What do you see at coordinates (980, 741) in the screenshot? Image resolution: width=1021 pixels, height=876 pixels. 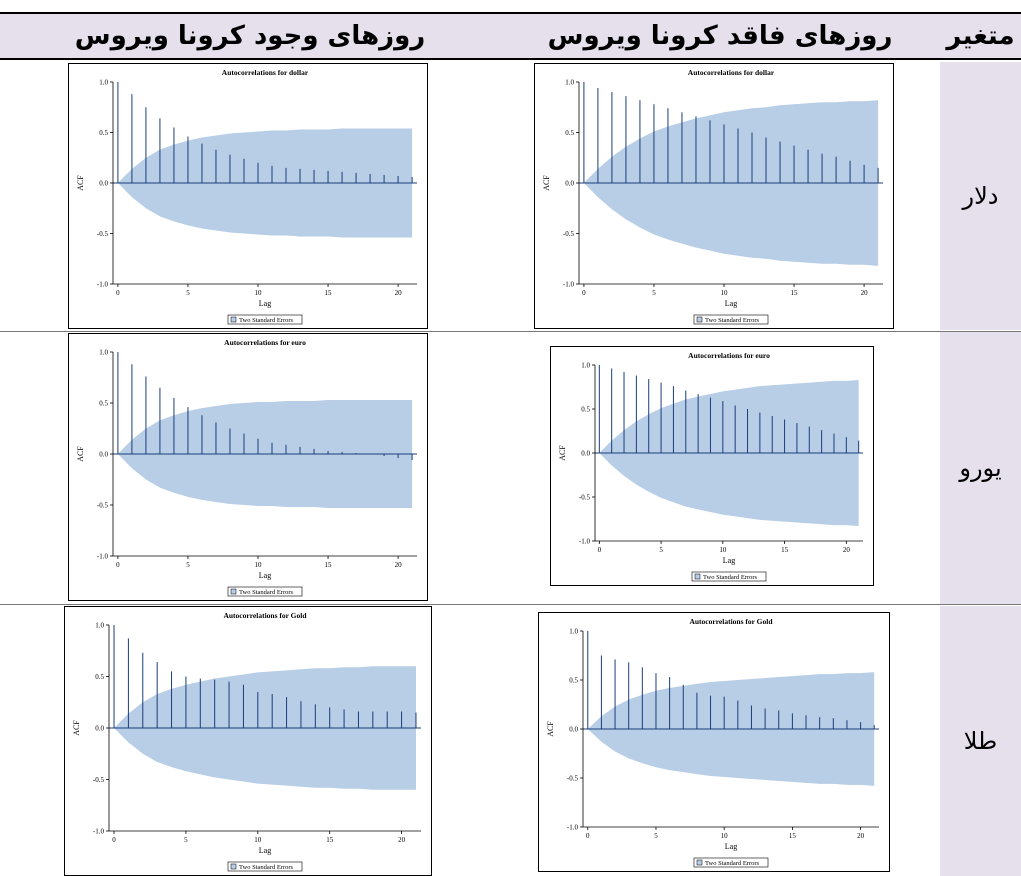 I see `row-label-gold: طلا` at bounding box center [980, 741].